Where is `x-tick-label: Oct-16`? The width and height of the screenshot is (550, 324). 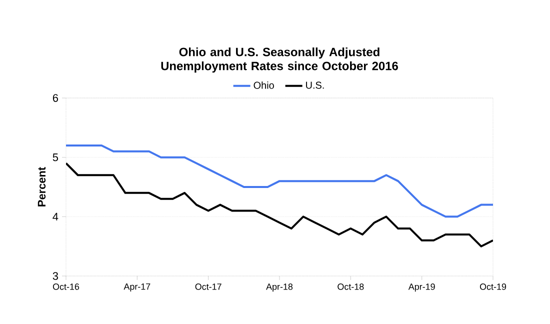
x-tick-label: Oct-16 is located at coordinates (66, 287).